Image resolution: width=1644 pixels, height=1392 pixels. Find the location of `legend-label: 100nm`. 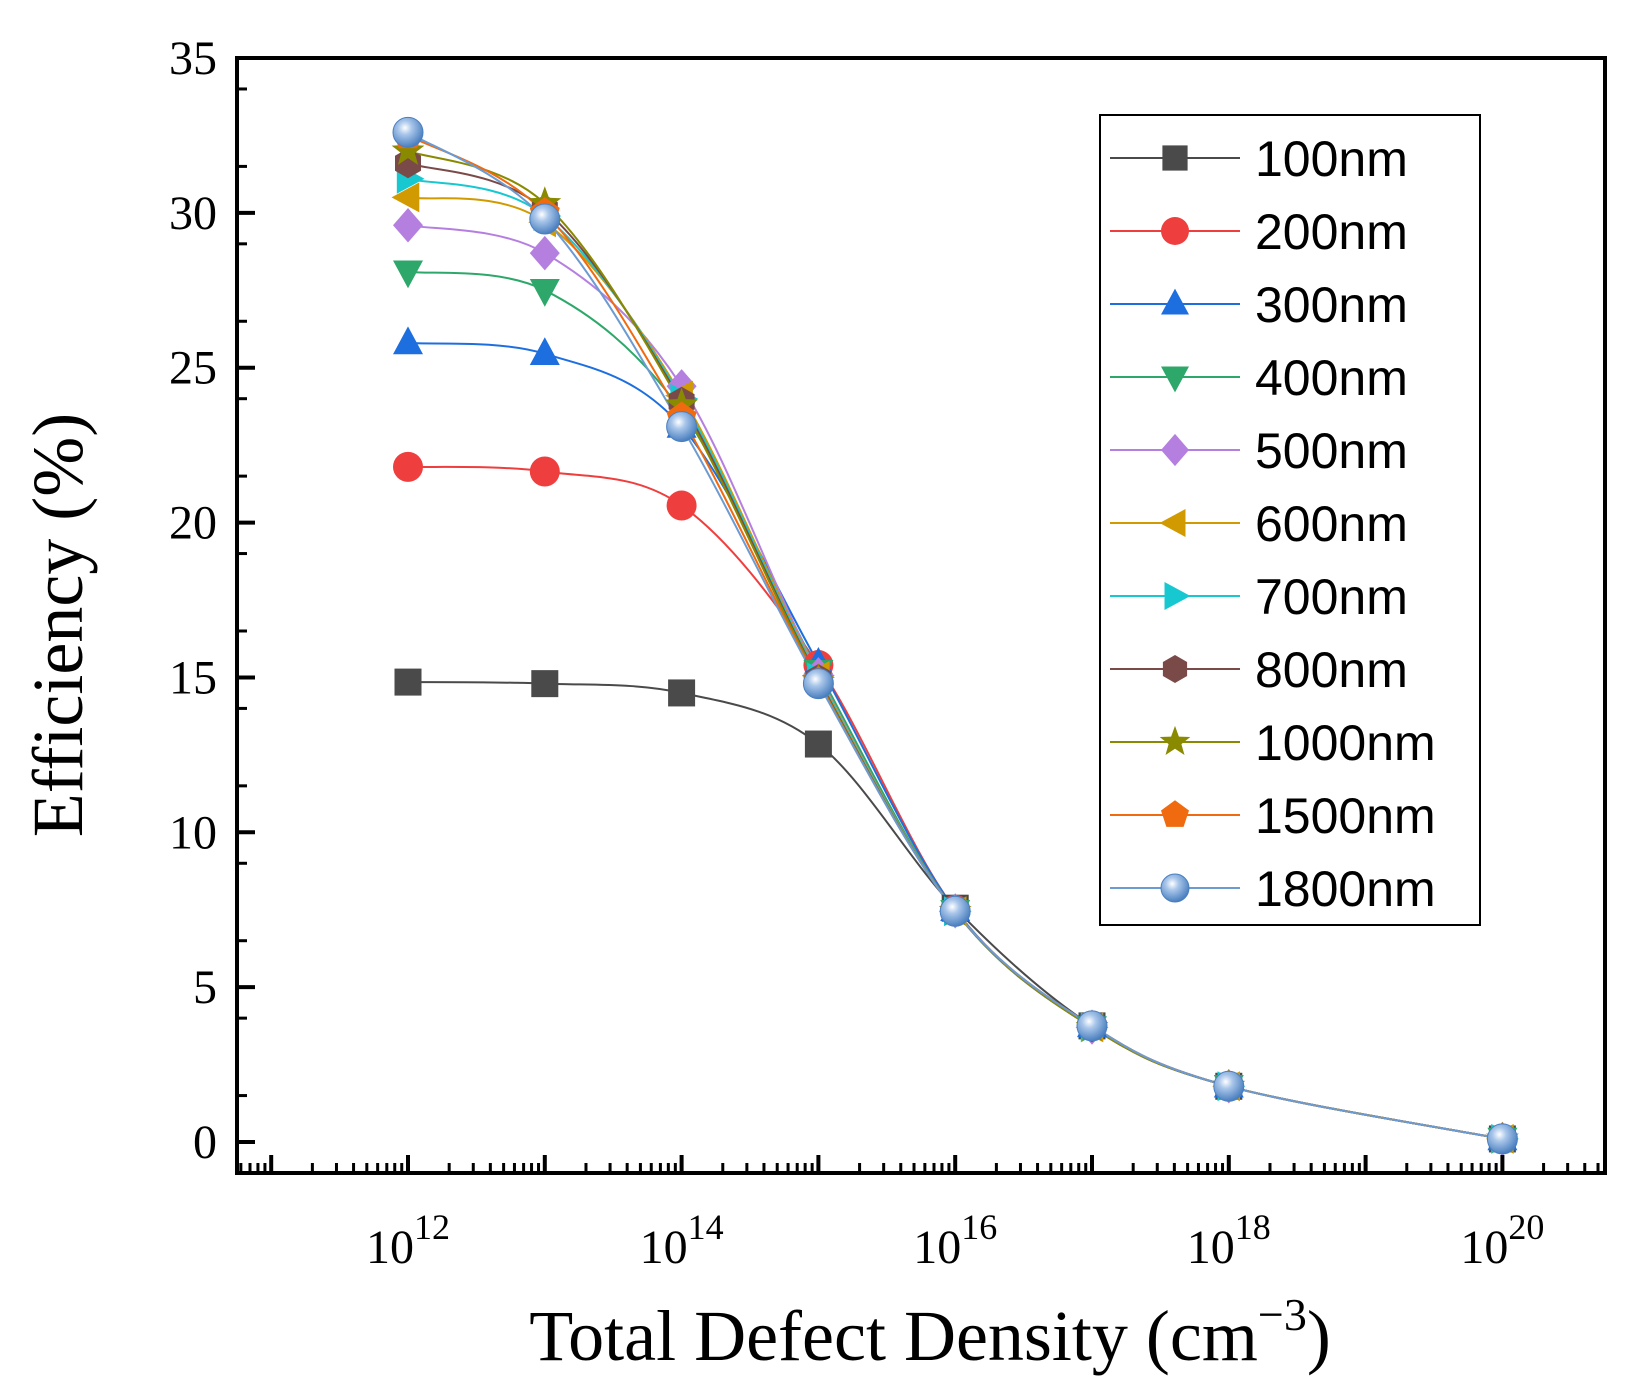

legend-label: 100nm is located at coordinates (1331, 159).